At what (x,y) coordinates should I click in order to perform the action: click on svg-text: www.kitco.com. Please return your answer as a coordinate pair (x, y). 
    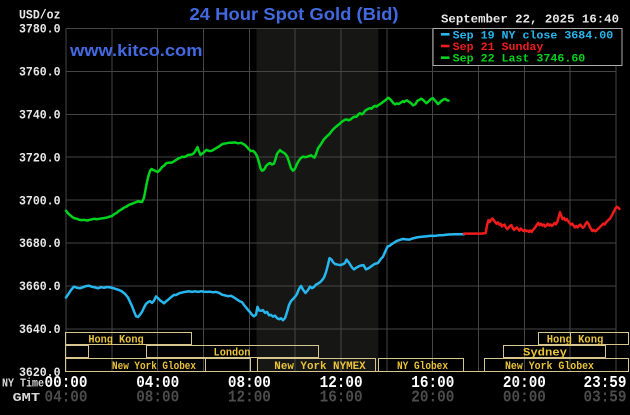
    Looking at the image, I should click on (136, 50).